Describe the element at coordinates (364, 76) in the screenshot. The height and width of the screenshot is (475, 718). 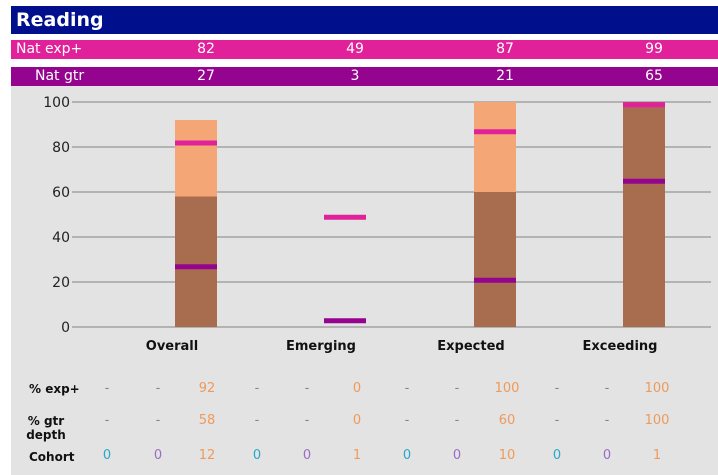
I see `nat-gtr-row: Nat gtr 27 3 21 65` at that location.